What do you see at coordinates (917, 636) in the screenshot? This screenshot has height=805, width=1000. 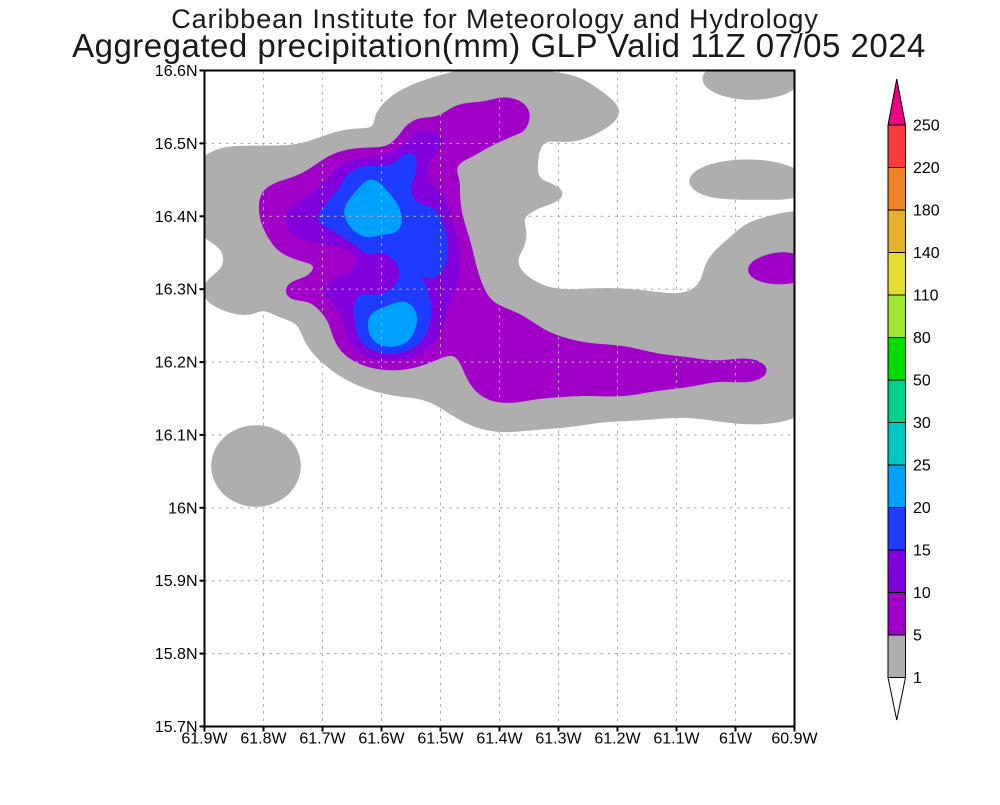 I see `svg-text: 5` at bounding box center [917, 636].